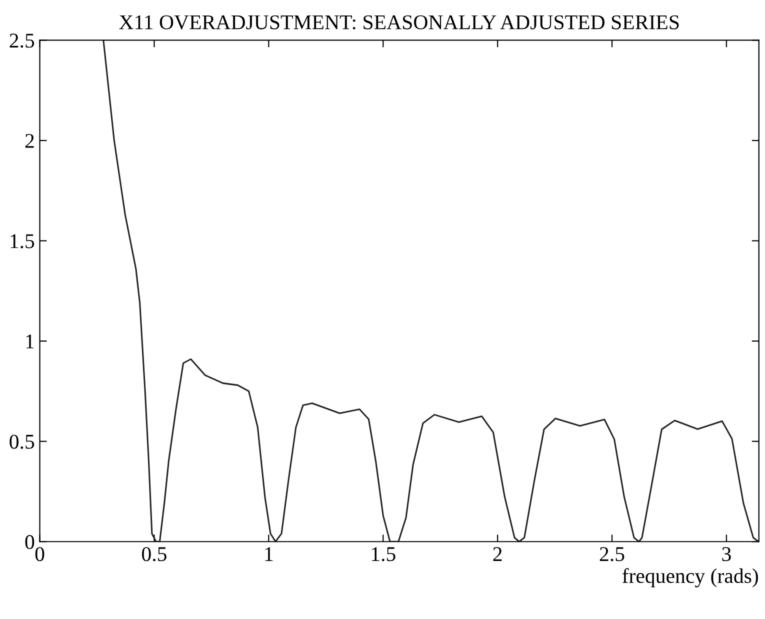 This screenshot has width=765, height=619. I want to click on x-tick-label: 1.5, so click(384, 554).